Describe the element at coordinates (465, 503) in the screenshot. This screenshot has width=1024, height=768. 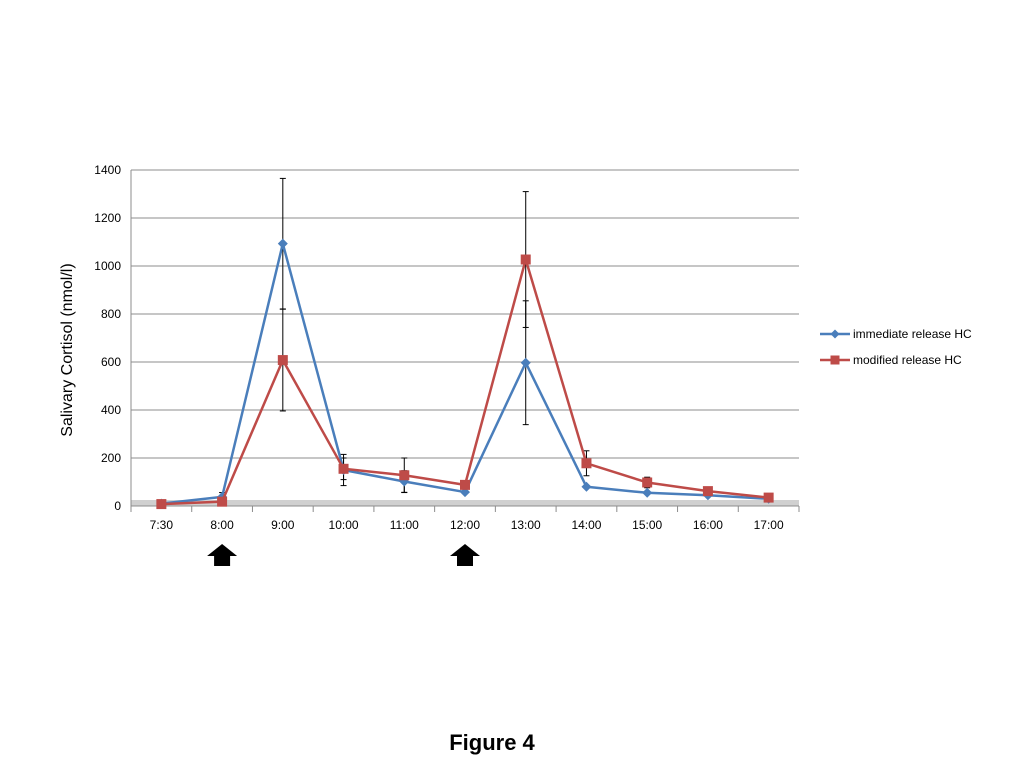
I see `x-axis-band` at that location.